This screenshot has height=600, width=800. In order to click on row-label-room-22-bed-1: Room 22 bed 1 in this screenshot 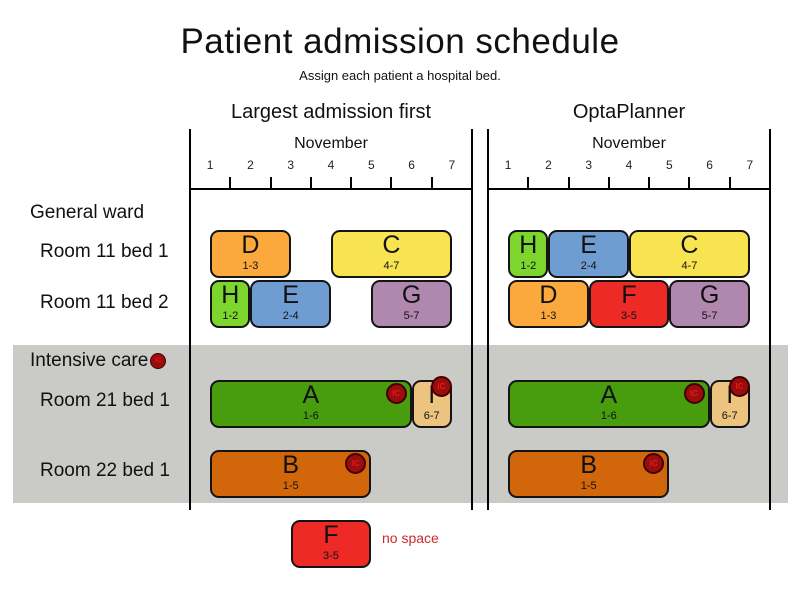, I will do `click(105, 471)`.